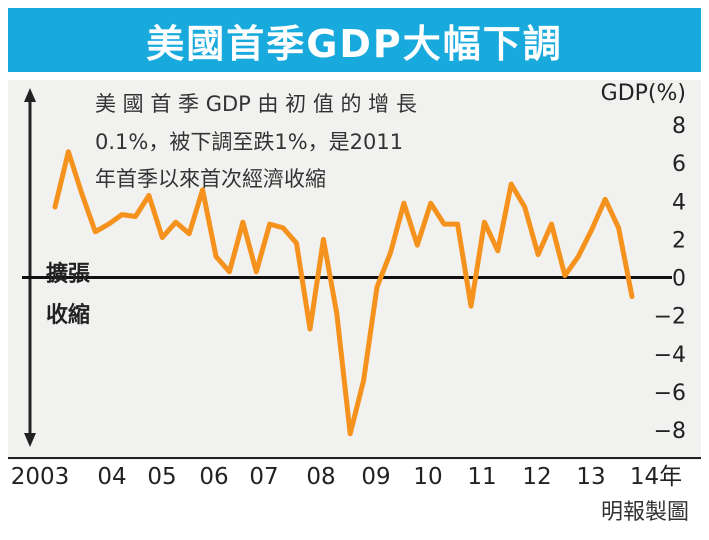 This screenshot has height=540, width=709. Describe the element at coordinates (670, 393) in the screenshot. I see `y-tick-label: −6` at that location.